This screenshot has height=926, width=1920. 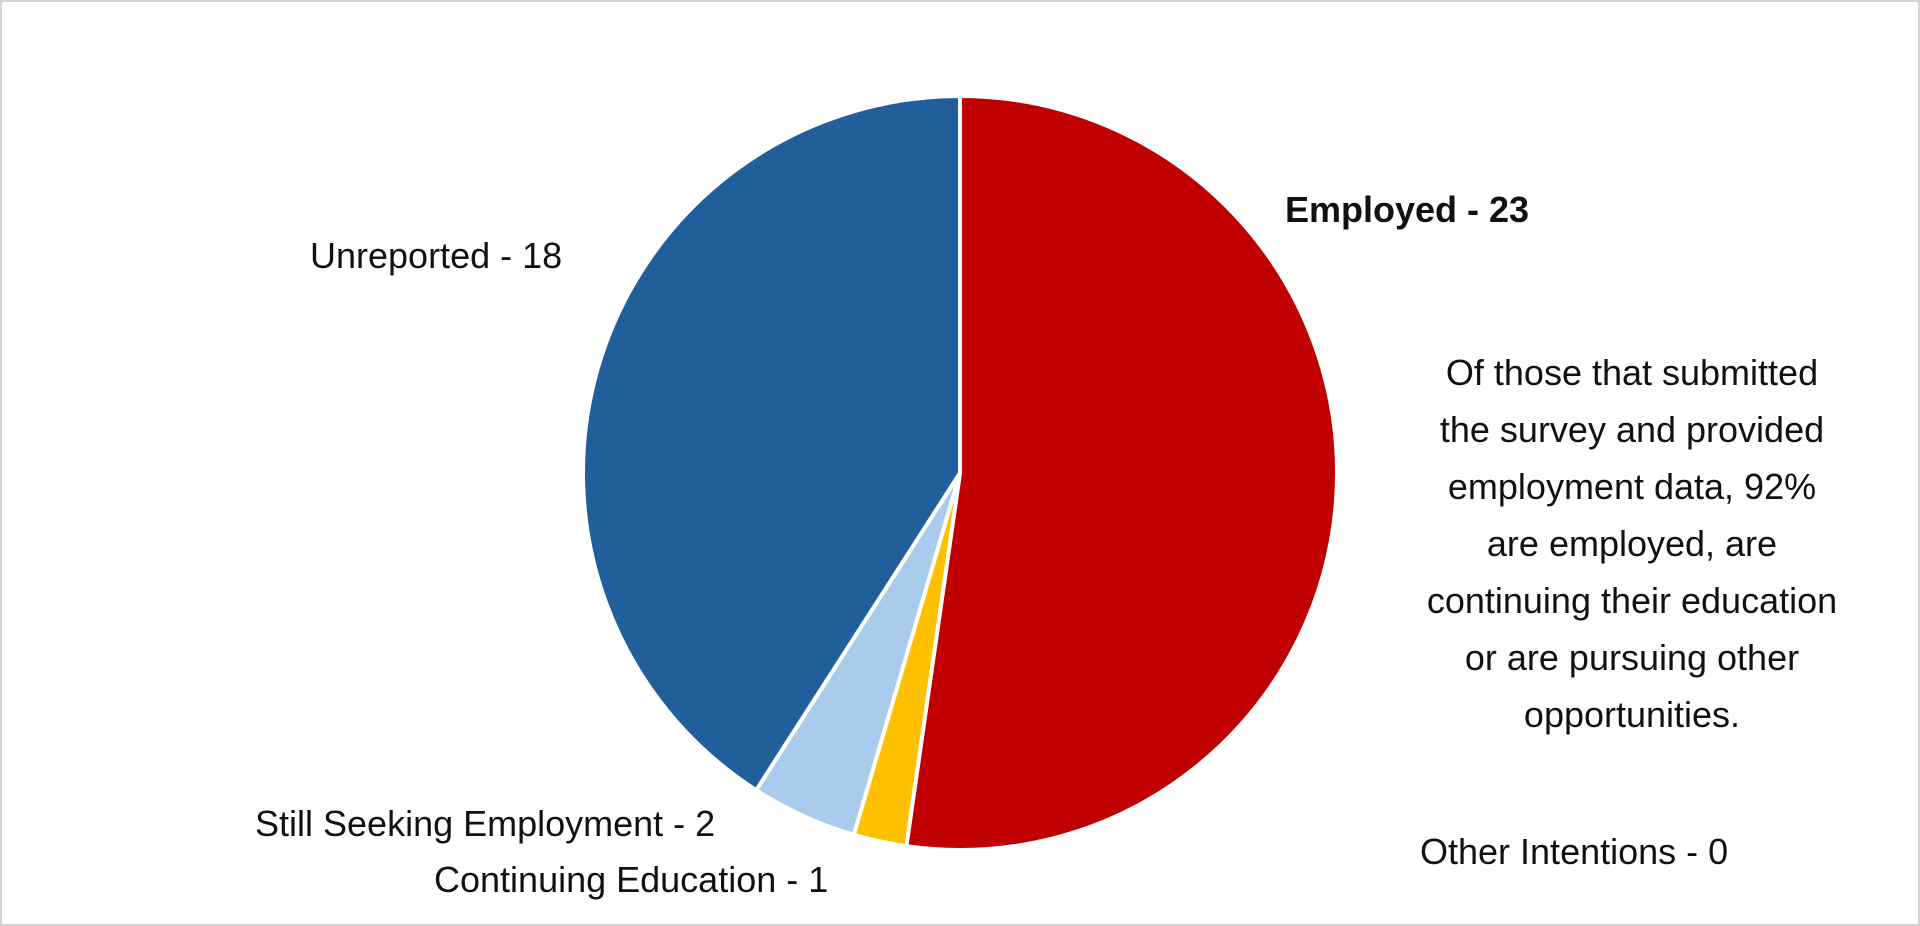 What do you see at coordinates (631, 879) in the screenshot?
I see `label-continuing-education: Continuing Education - 1` at bounding box center [631, 879].